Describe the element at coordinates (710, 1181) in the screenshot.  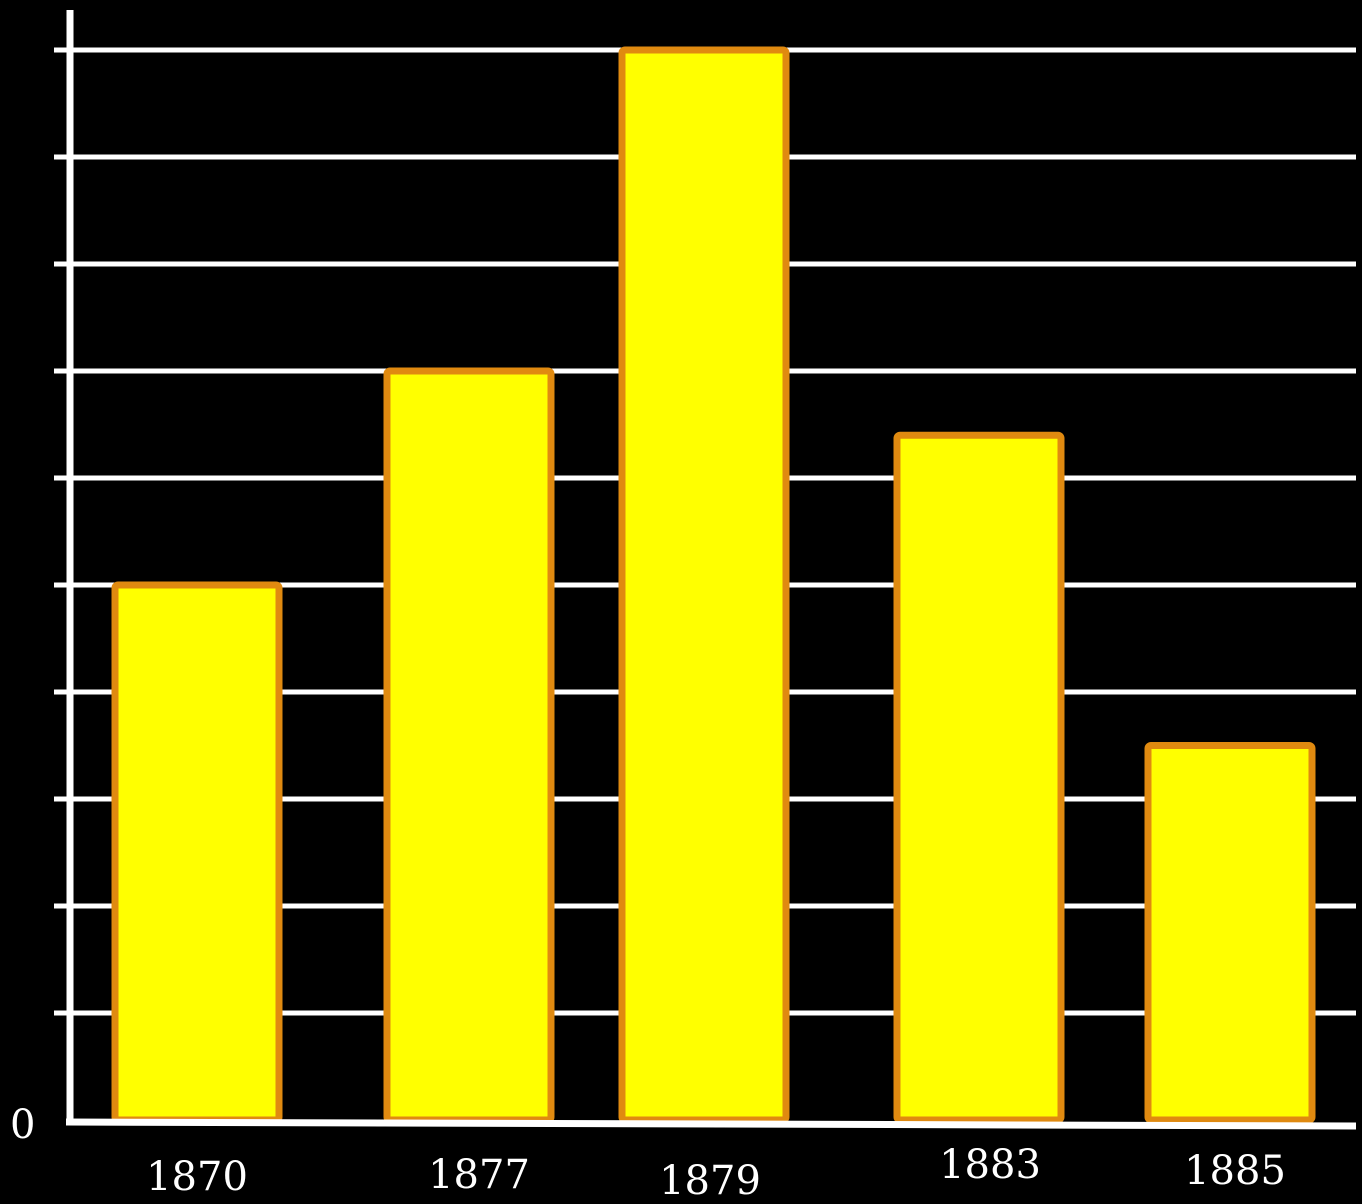
I see `x-tick-label-1879: 1879` at that location.